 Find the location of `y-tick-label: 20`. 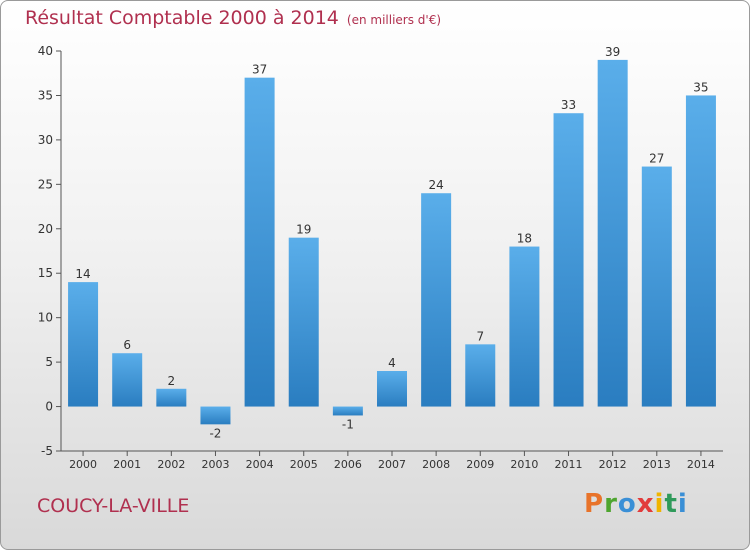

y-tick-label: 20 is located at coordinates (45, 229).